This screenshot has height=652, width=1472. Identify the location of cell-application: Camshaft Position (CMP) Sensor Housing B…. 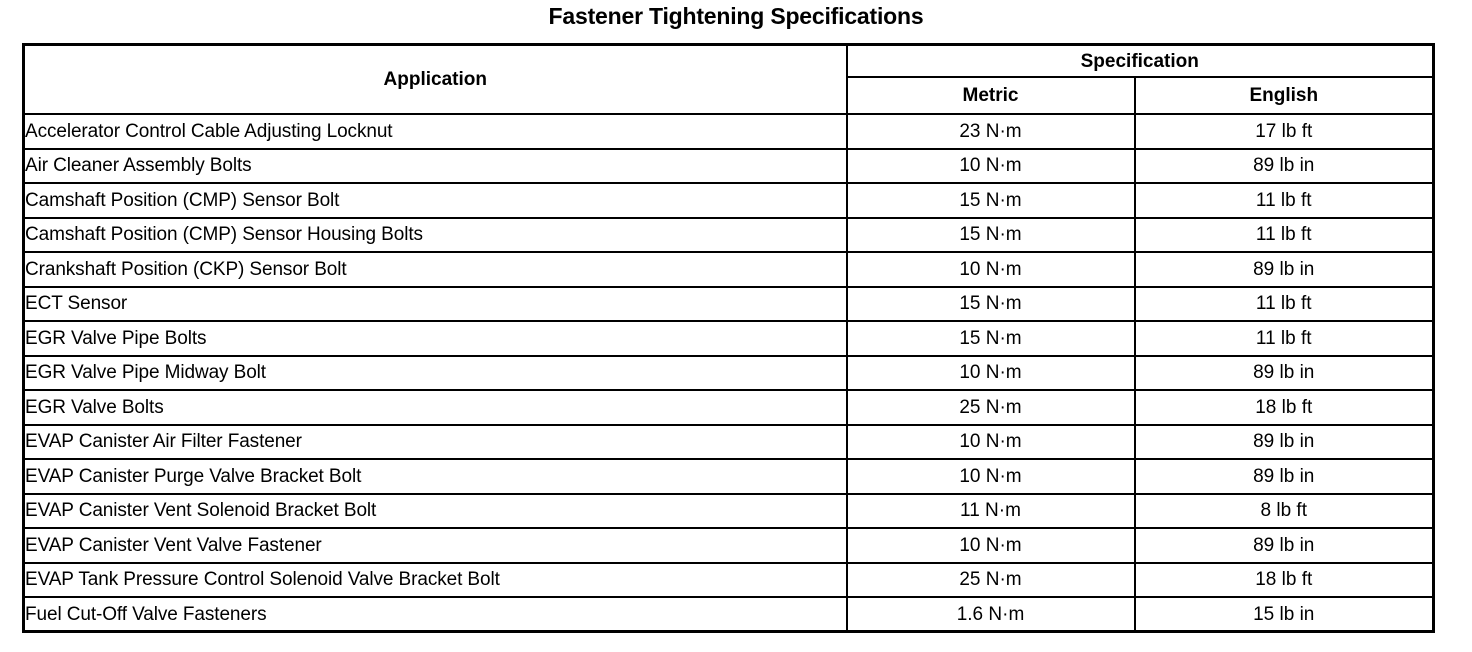
(435, 234).